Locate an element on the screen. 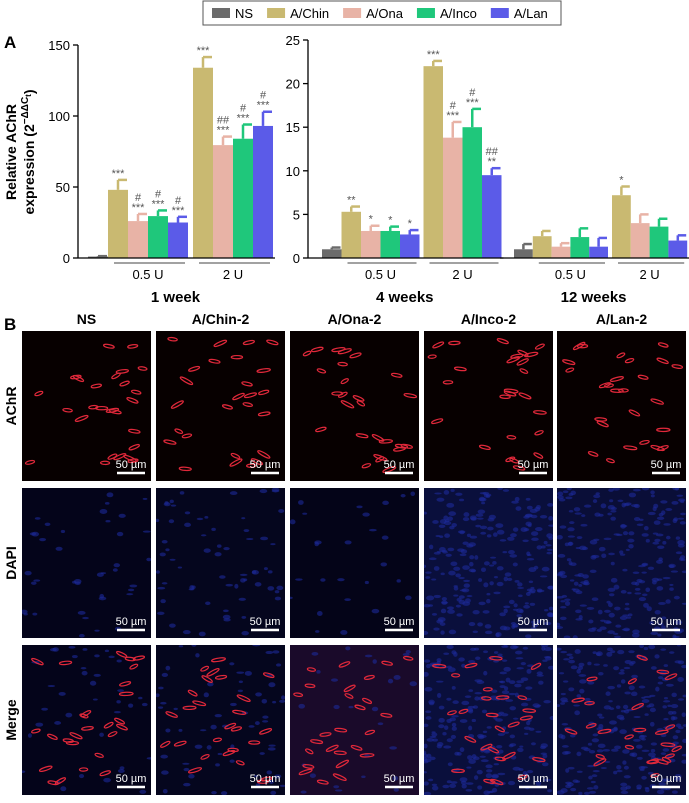 Image resolution: width=689 pixels, height=803 pixels. micrograph is located at coordinates (86, 720).